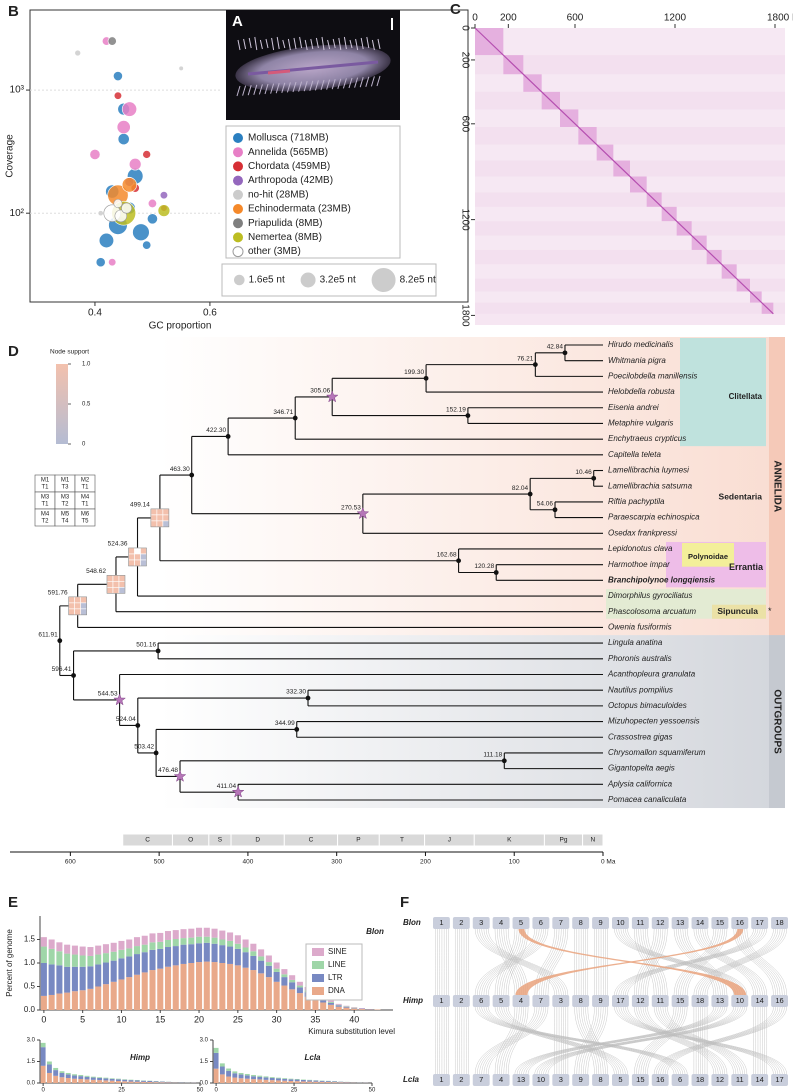  Describe the element at coordinates (329, 280) in the screenshot. I see `size-legend-box` at that location.